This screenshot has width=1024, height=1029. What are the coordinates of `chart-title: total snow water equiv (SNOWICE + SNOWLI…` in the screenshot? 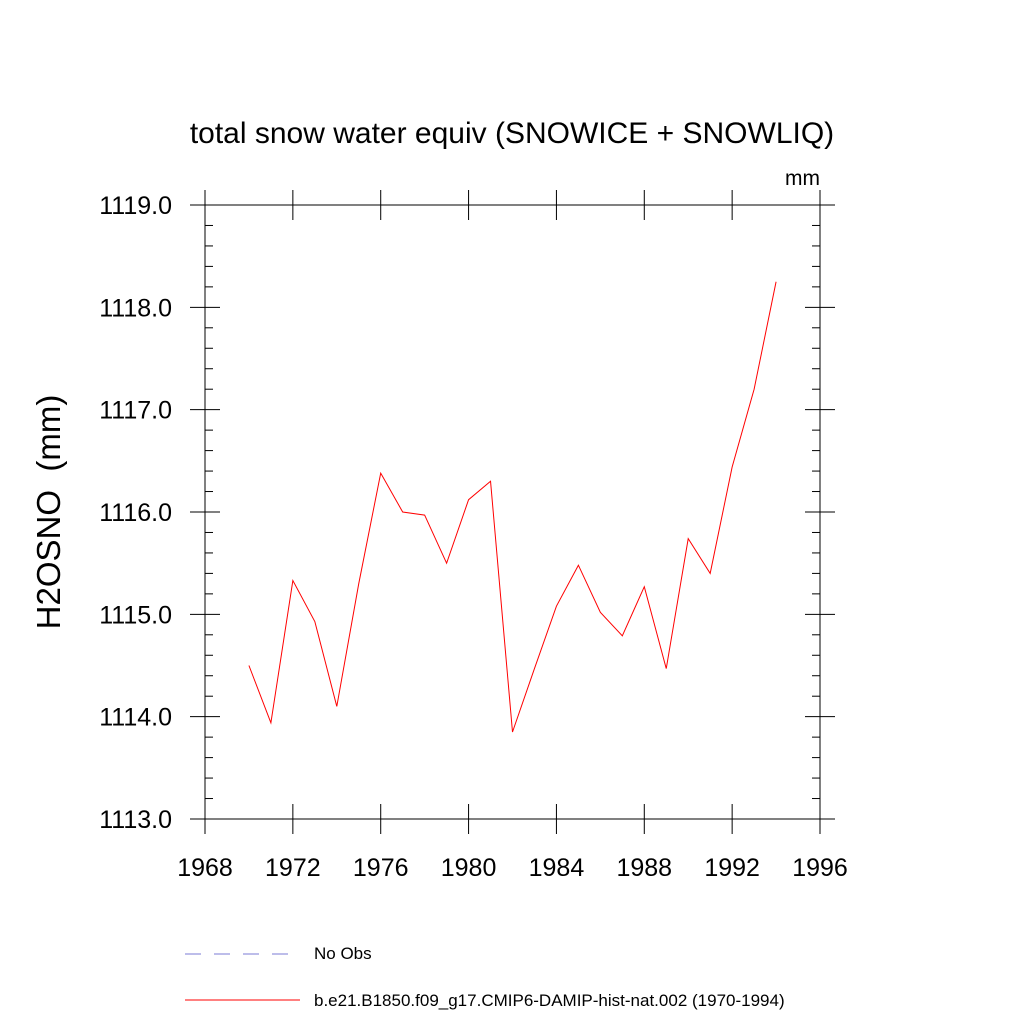 It's located at (512, 133).